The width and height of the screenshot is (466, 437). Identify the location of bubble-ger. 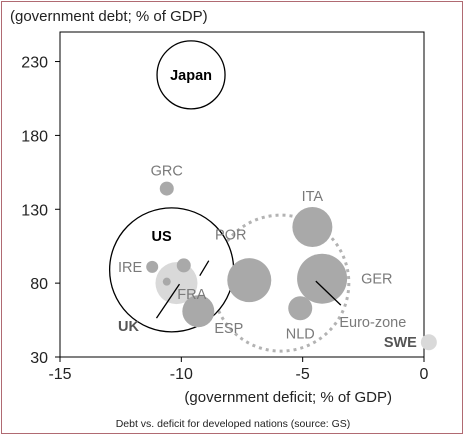
(322, 278).